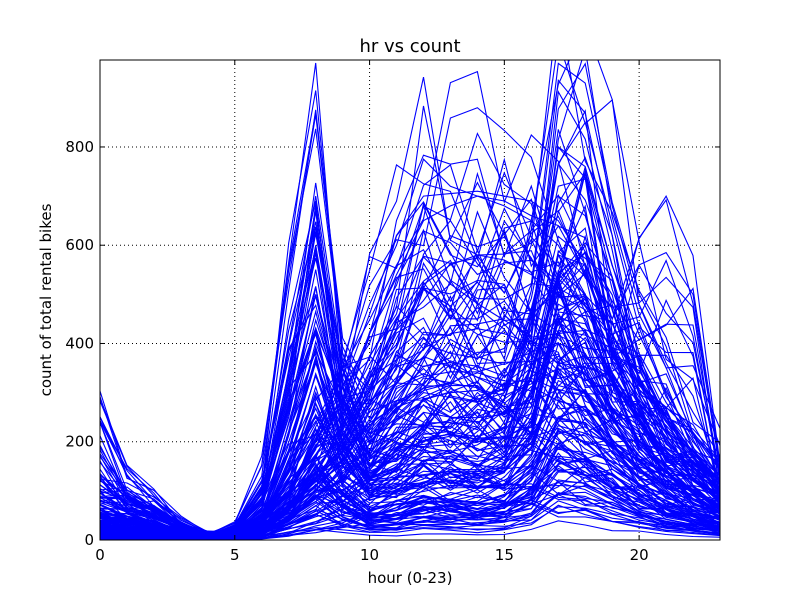  What do you see at coordinates (410, 578) in the screenshot?
I see `x-axis-title: hour (0-23)` at bounding box center [410, 578].